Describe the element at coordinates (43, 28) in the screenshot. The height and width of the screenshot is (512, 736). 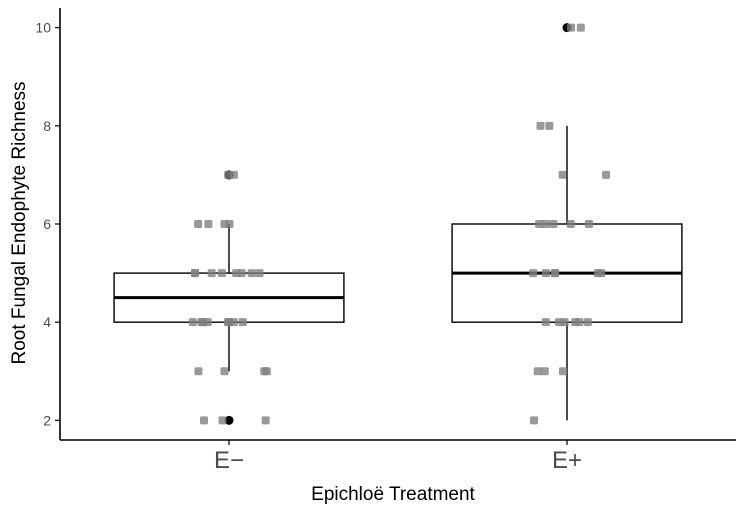
I see `y-tick-label: 10` at that location.